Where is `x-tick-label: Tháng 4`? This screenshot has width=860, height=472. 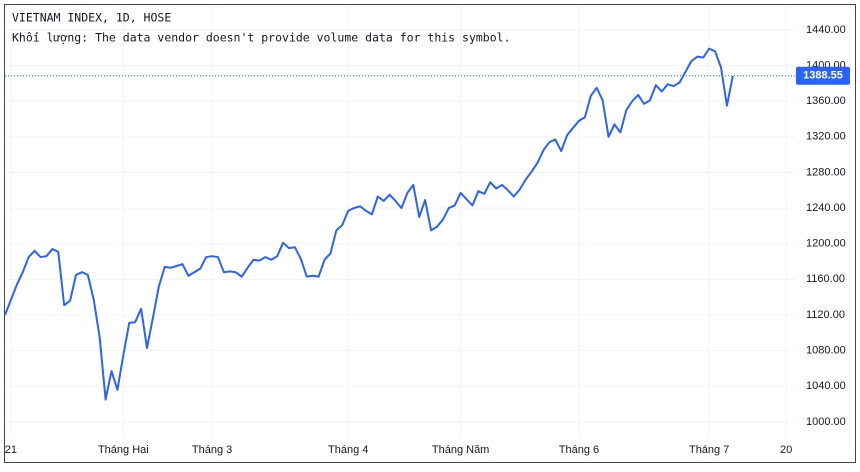
x-tick-label: Tháng 4 is located at coordinates (348, 450).